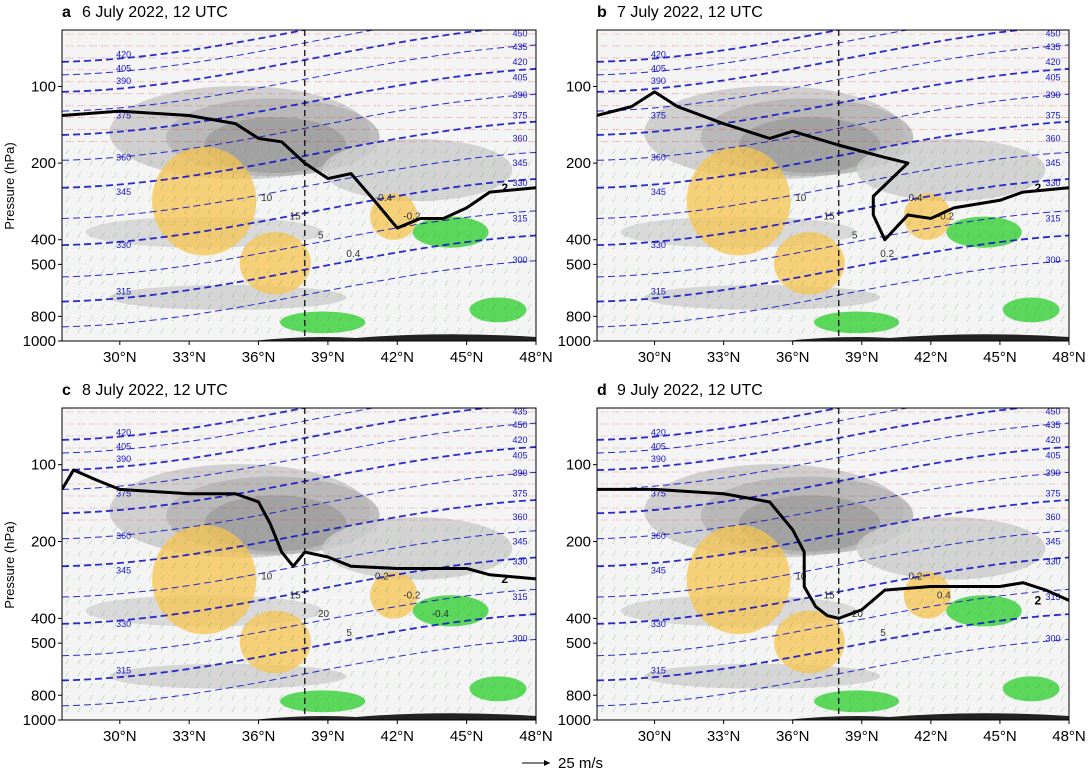 The height and width of the screenshot is (778, 1090). What do you see at coordinates (720, 424) in the screenshot?
I see `theta-contour` at bounding box center [720, 424].